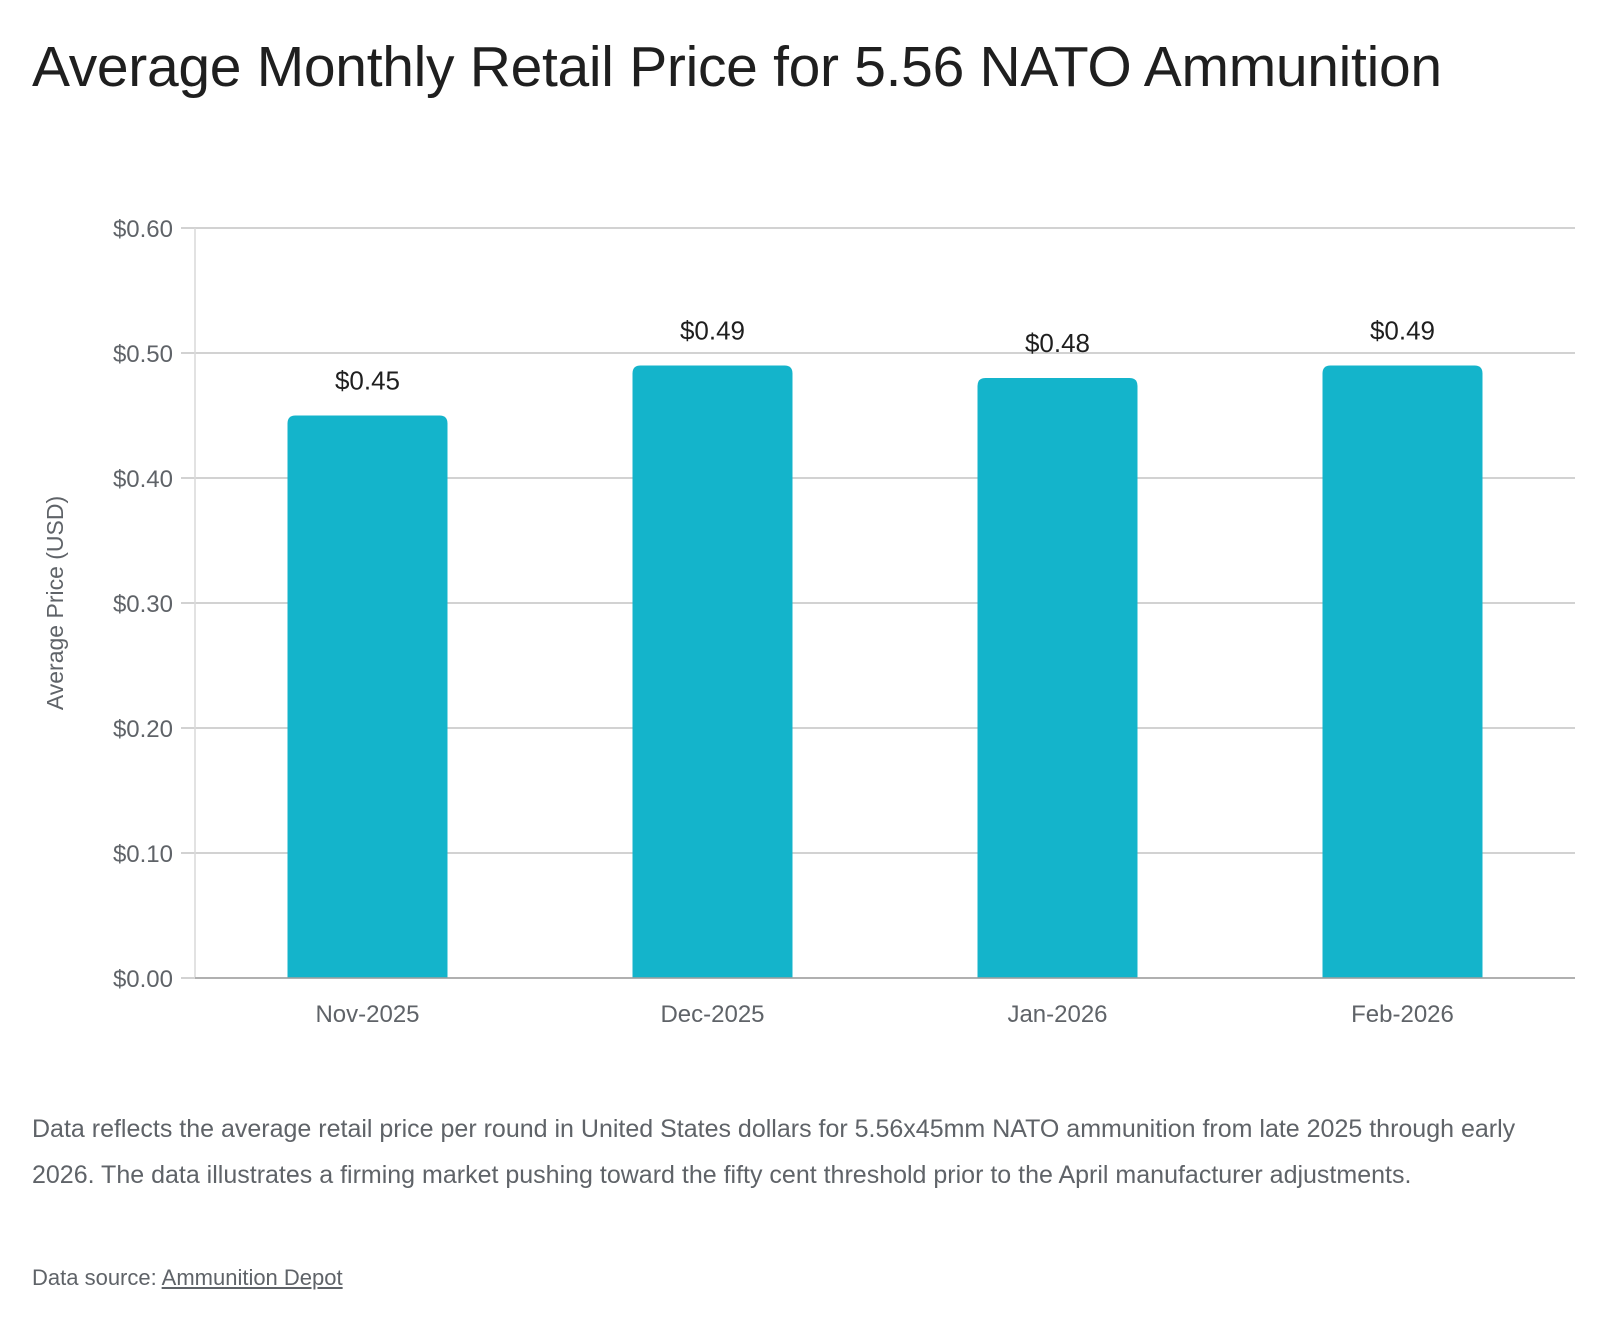 The width and height of the screenshot is (1600, 1320). What do you see at coordinates (143, 354) in the screenshot?
I see `y-tick-label: $0.50` at bounding box center [143, 354].